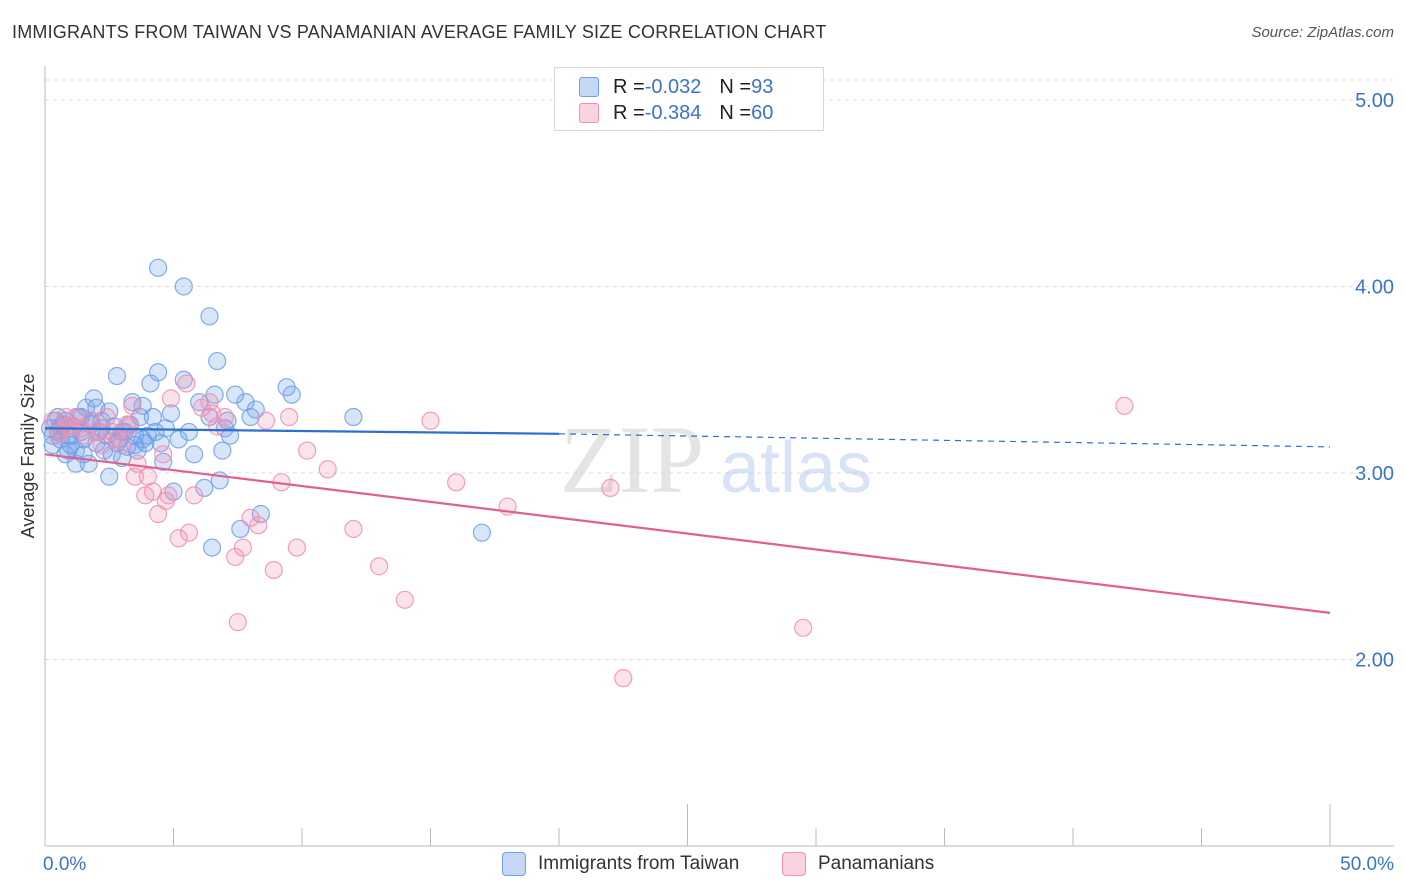  Describe the element at coordinates (639, 863) in the screenshot. I see `legend-label-taiwan: Immigrants from Taiwan` at that location.